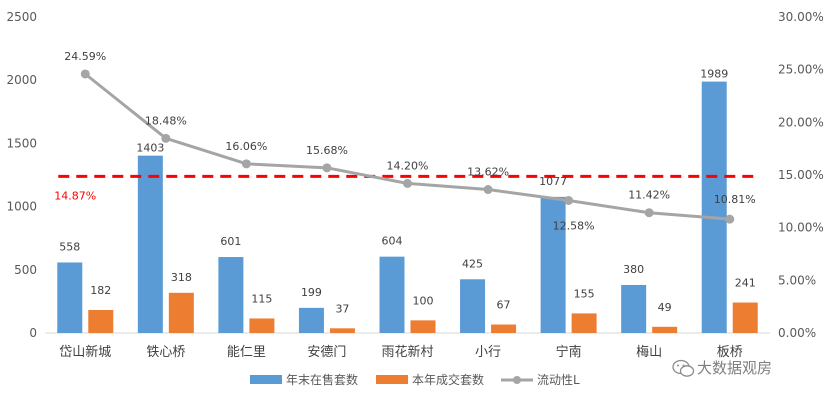 Image resolution: width=829 pixels, height=405 pixels. I want to click on y-left-tick-label: 2000, so click(21, 80).